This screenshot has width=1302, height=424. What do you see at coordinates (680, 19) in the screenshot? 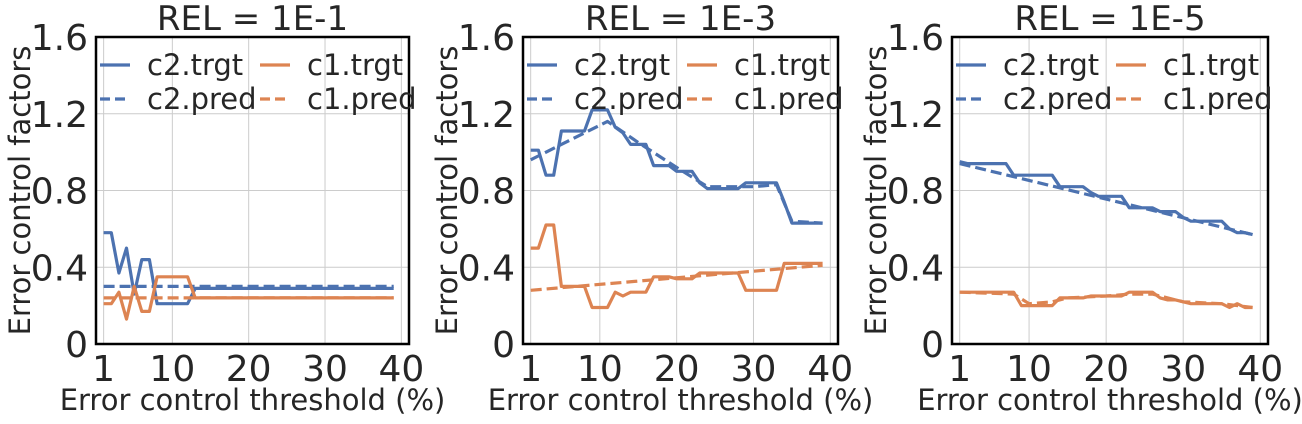
I see `chart-title: REL = 1E-3` at bounding box center [680, 19].